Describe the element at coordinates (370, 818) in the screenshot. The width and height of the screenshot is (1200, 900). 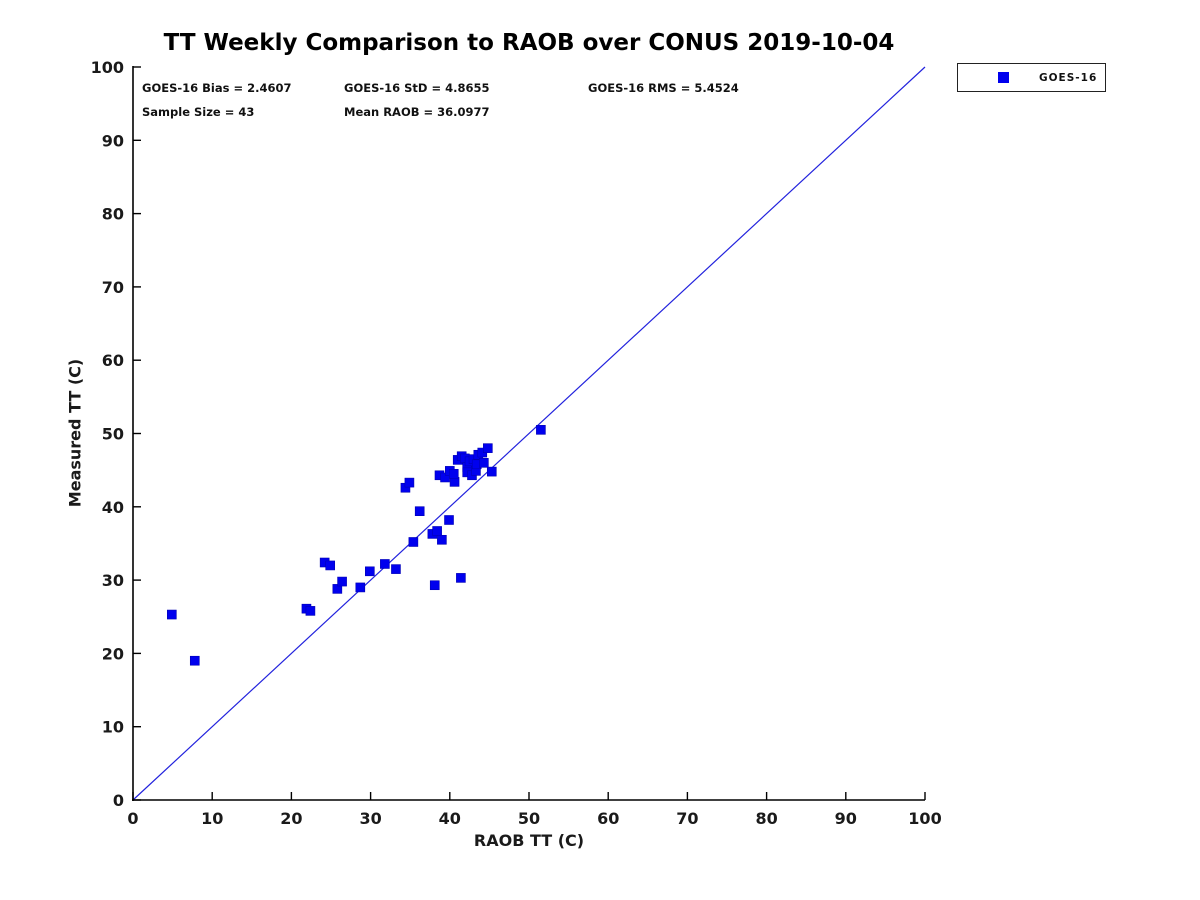
I see `x-tick-label: 30` at that location.